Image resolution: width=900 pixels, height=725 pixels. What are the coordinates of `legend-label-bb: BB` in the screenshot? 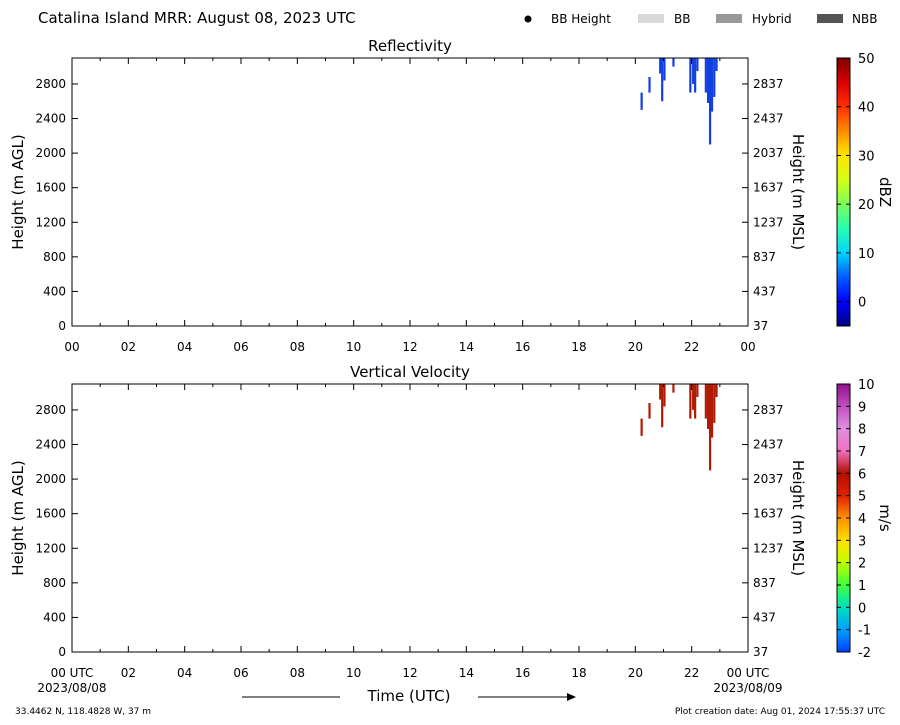 It's located at (682, 19).